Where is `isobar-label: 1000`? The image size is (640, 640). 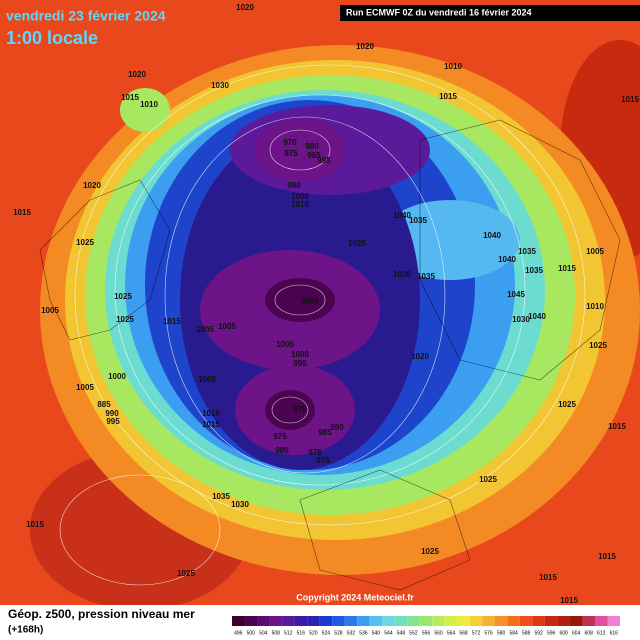
isobar-label: 1000 is located at coordinates (117, 376).